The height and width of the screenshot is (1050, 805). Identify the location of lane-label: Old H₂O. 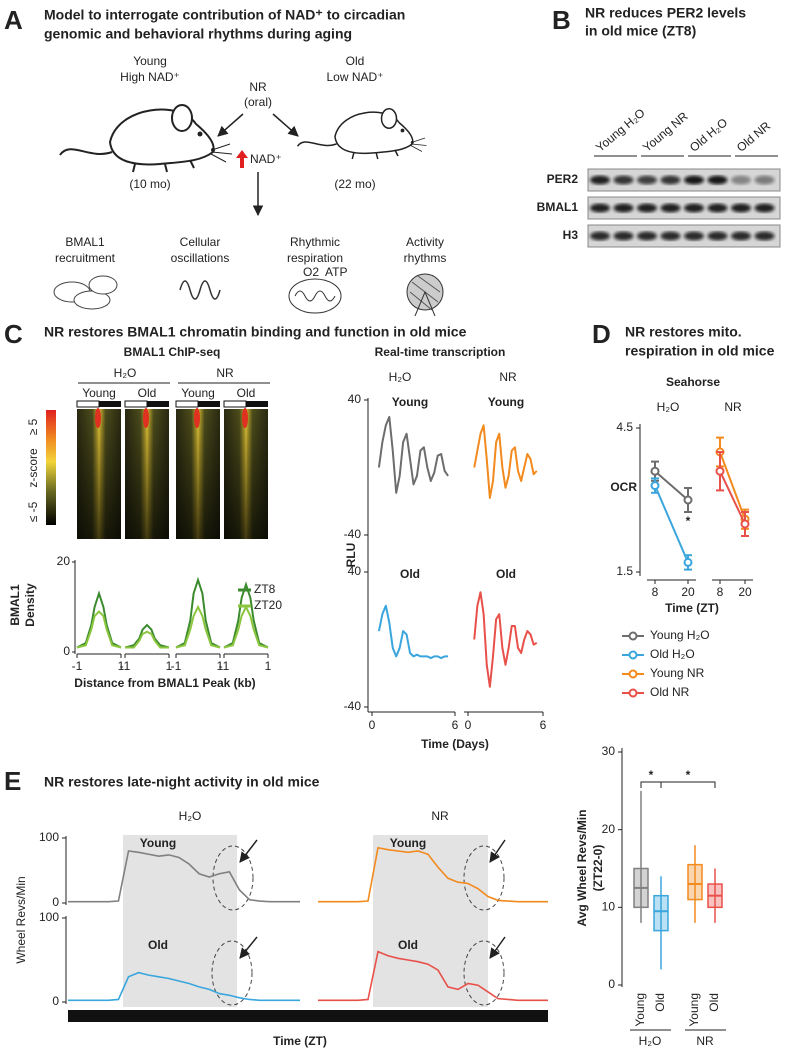
(708, 134).